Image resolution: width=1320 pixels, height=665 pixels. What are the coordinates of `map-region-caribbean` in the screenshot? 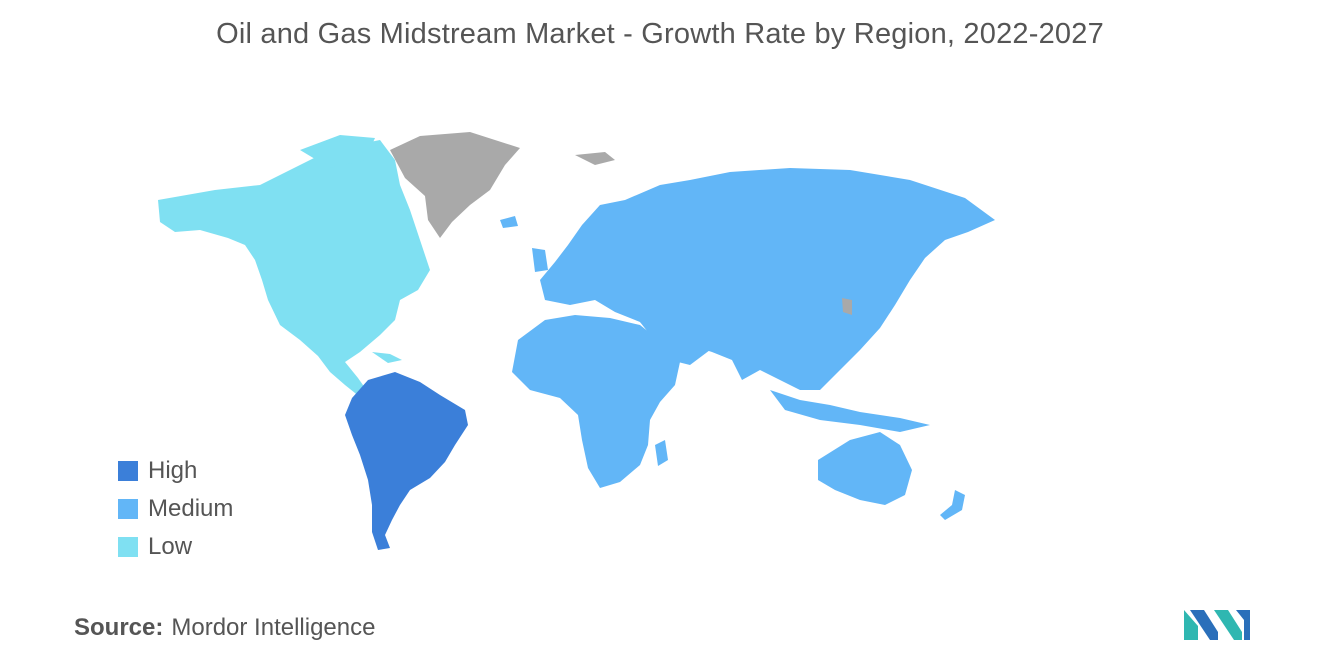 It's located at (387, 357).